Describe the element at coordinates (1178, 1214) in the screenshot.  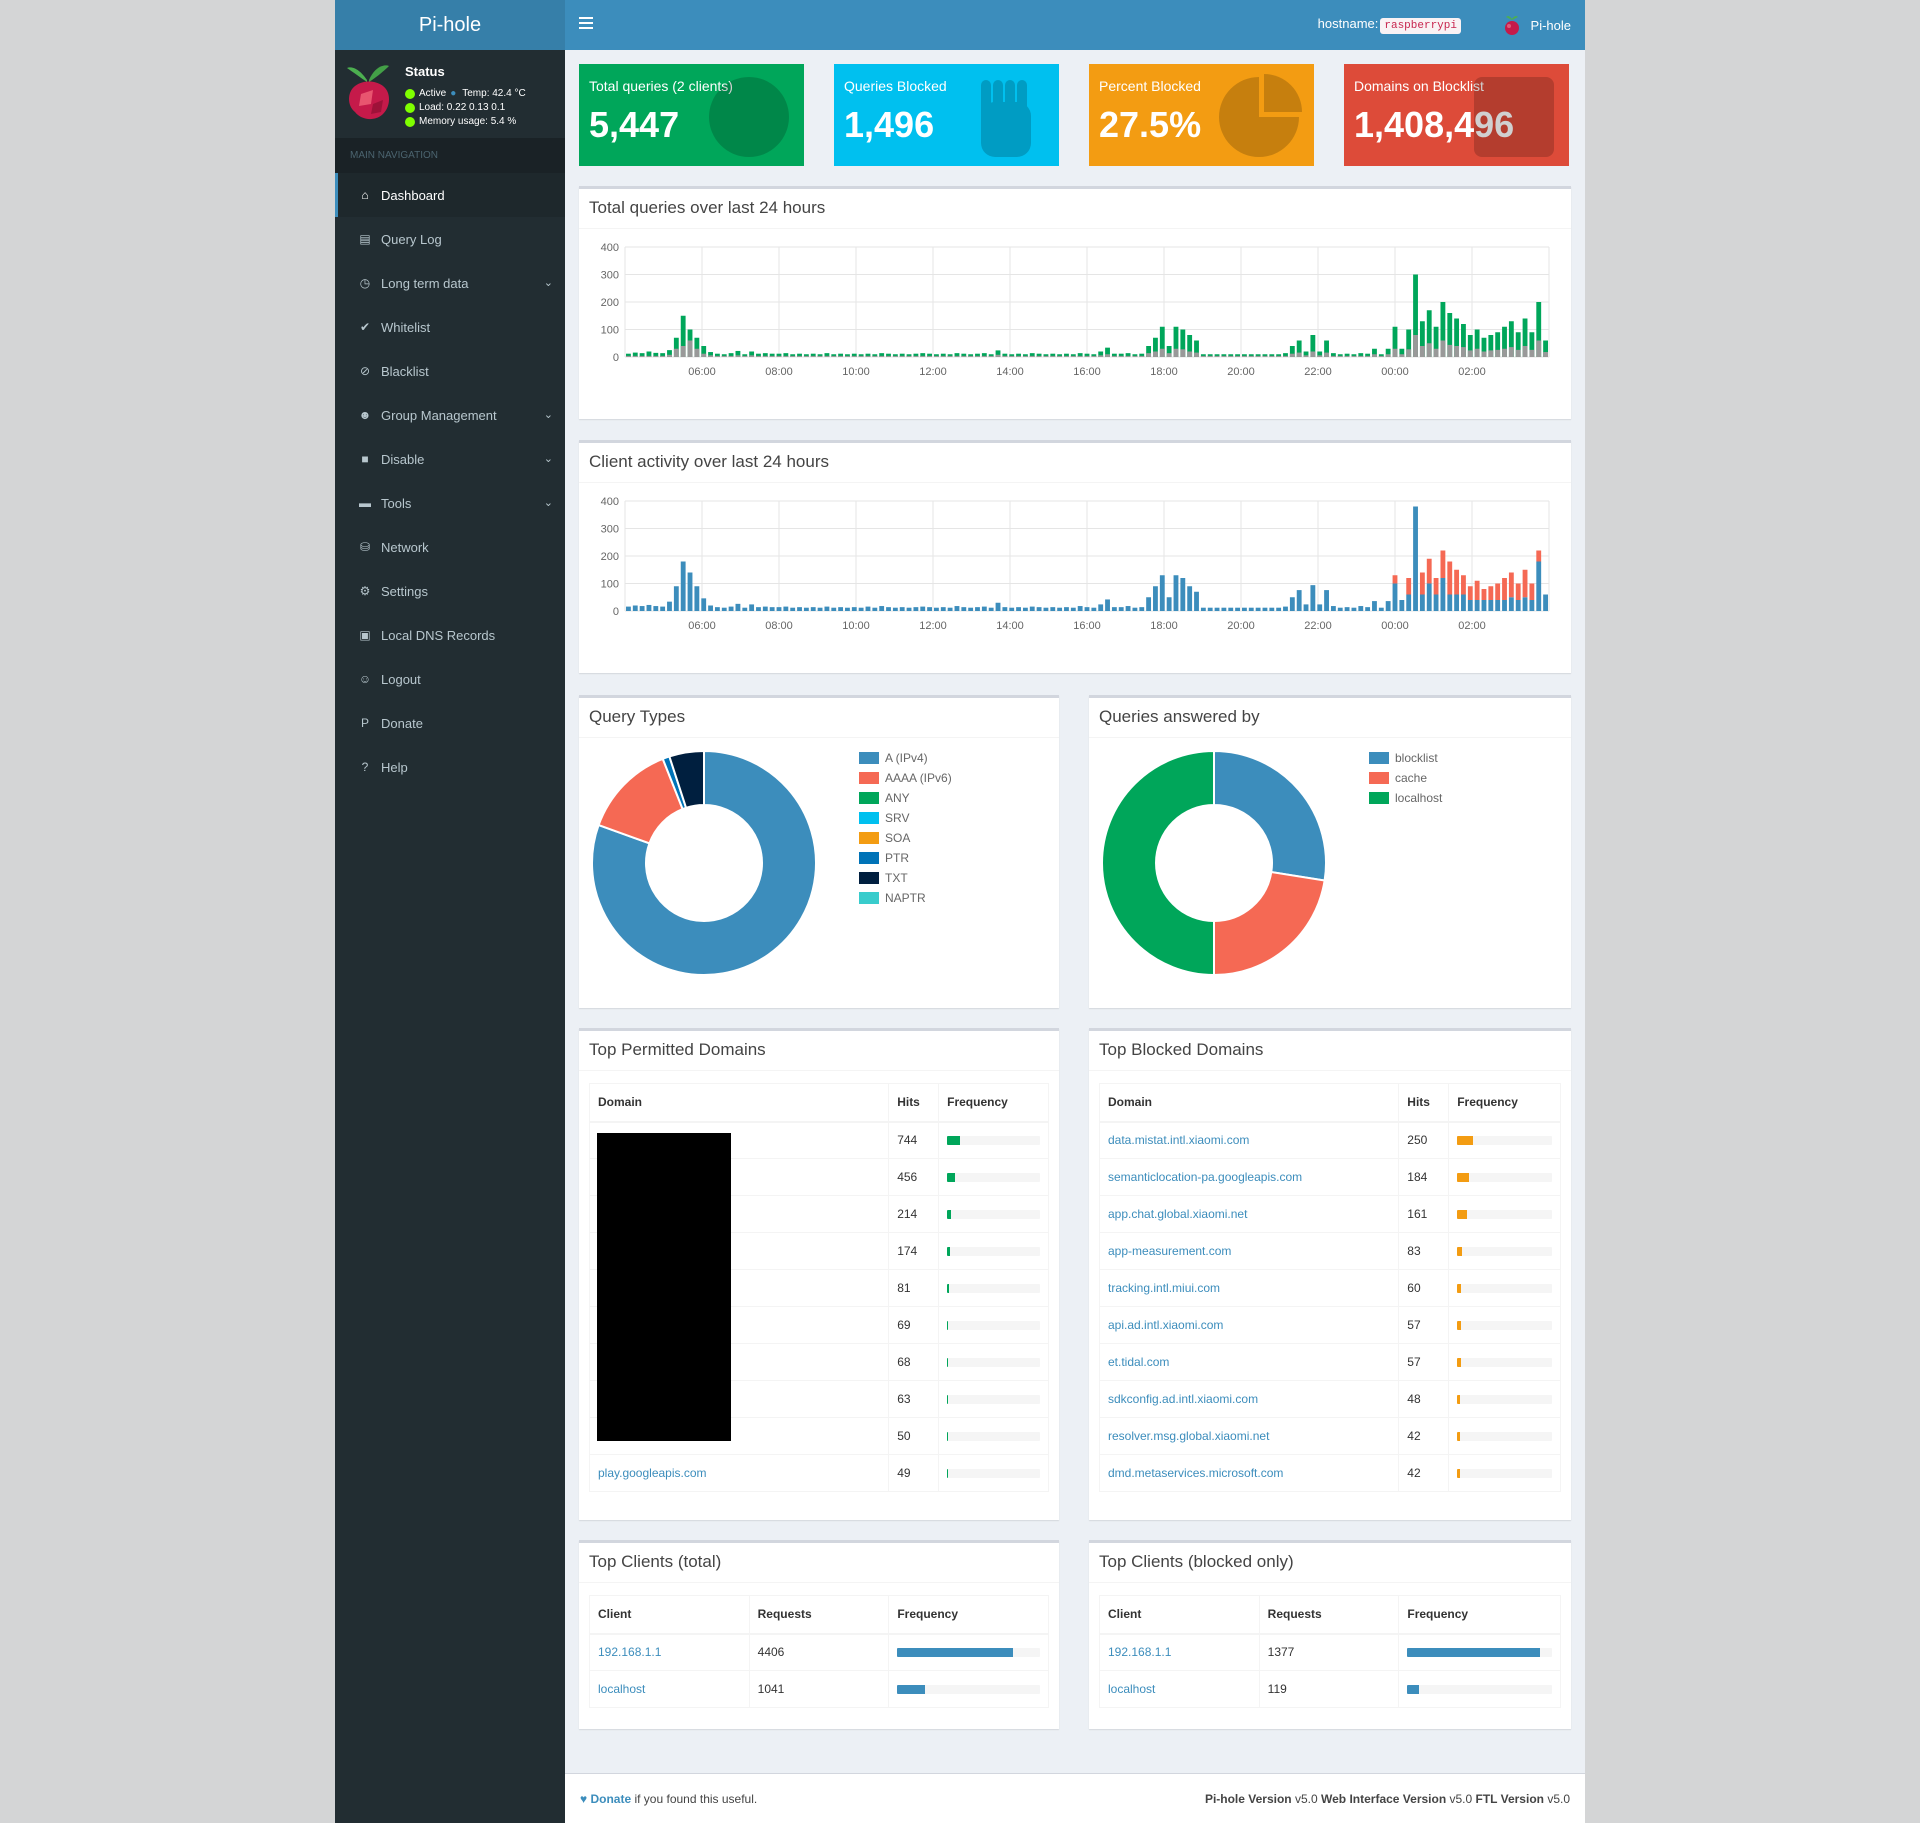
I see `domain-link: app.chat.global.xiaomi.net` at that location.